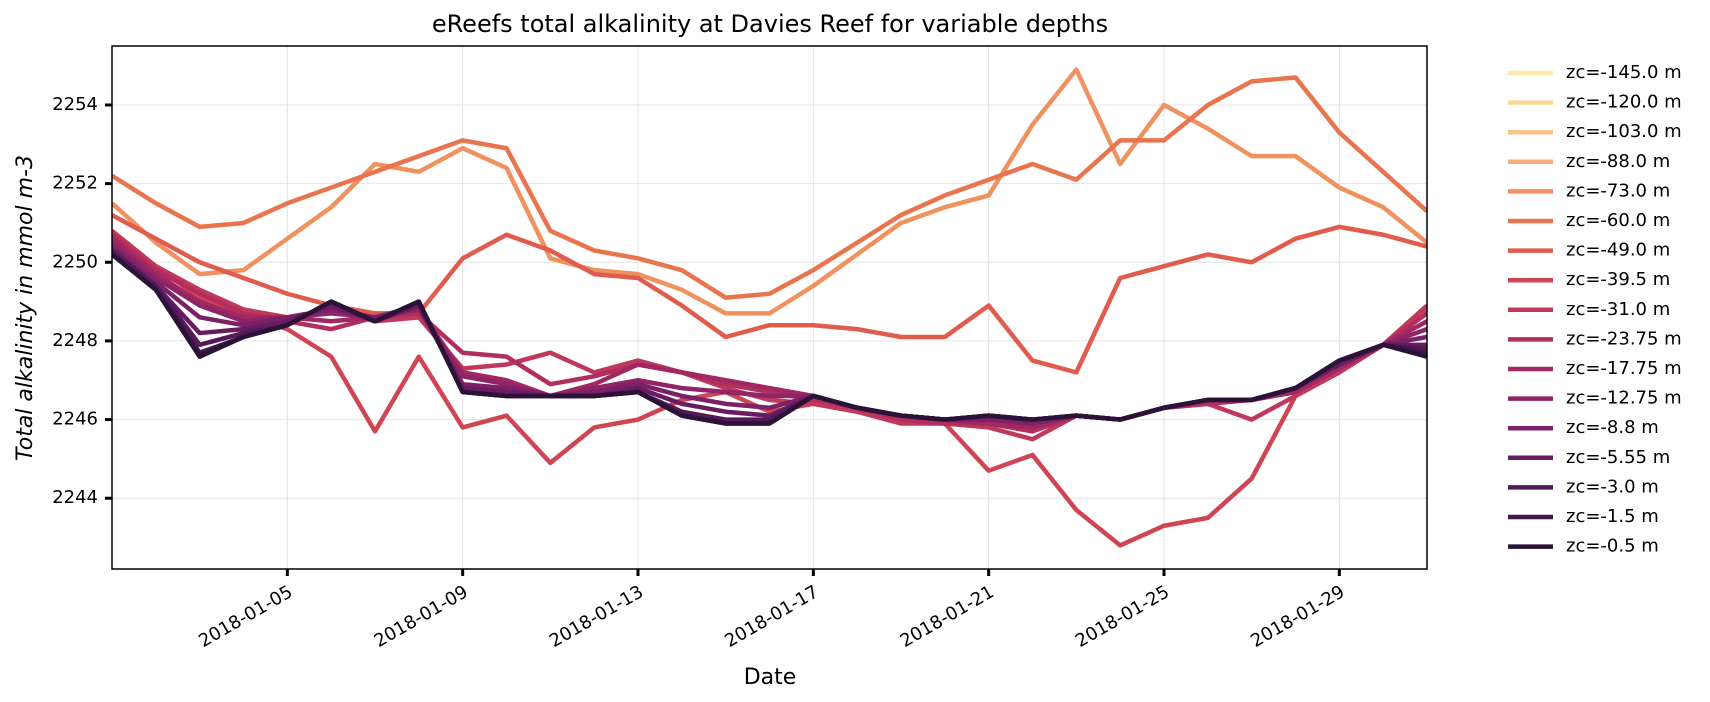 The width and height of the screenshot is (1710, 702). Describe the element at coordinates (1612, 516) in the screenshot. I see `legend-label: zc=-1.5 m` at that location.